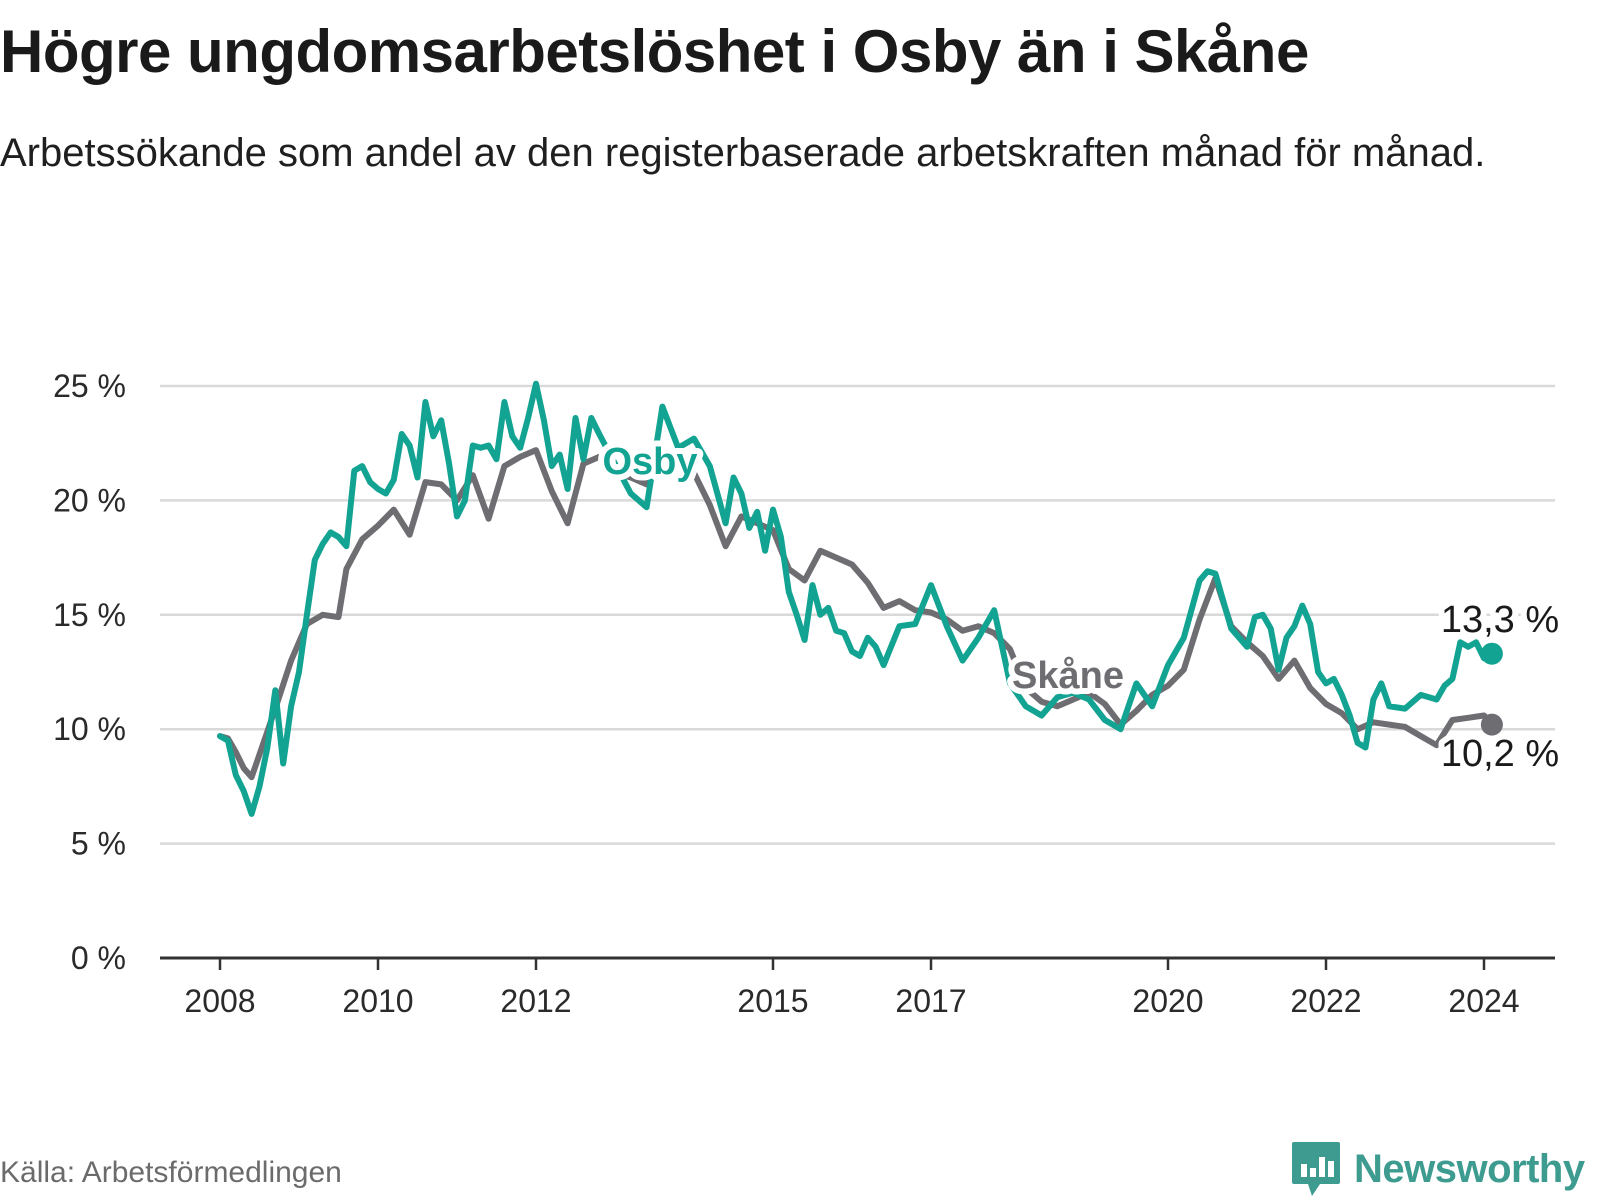 The image size is (1600, 1200). I want to click on series-label-osby-halo: Osby, so click(649, 462).